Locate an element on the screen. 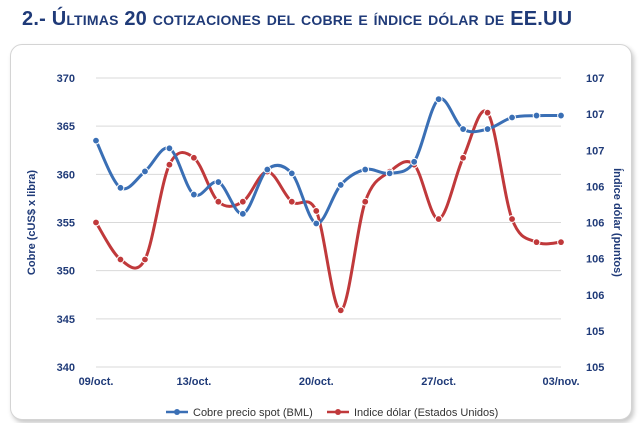 The height and width of the screenshot is (423, 640). y-right-axis-title: Índice dólar (puntos) is located at coordinates (617, 222).